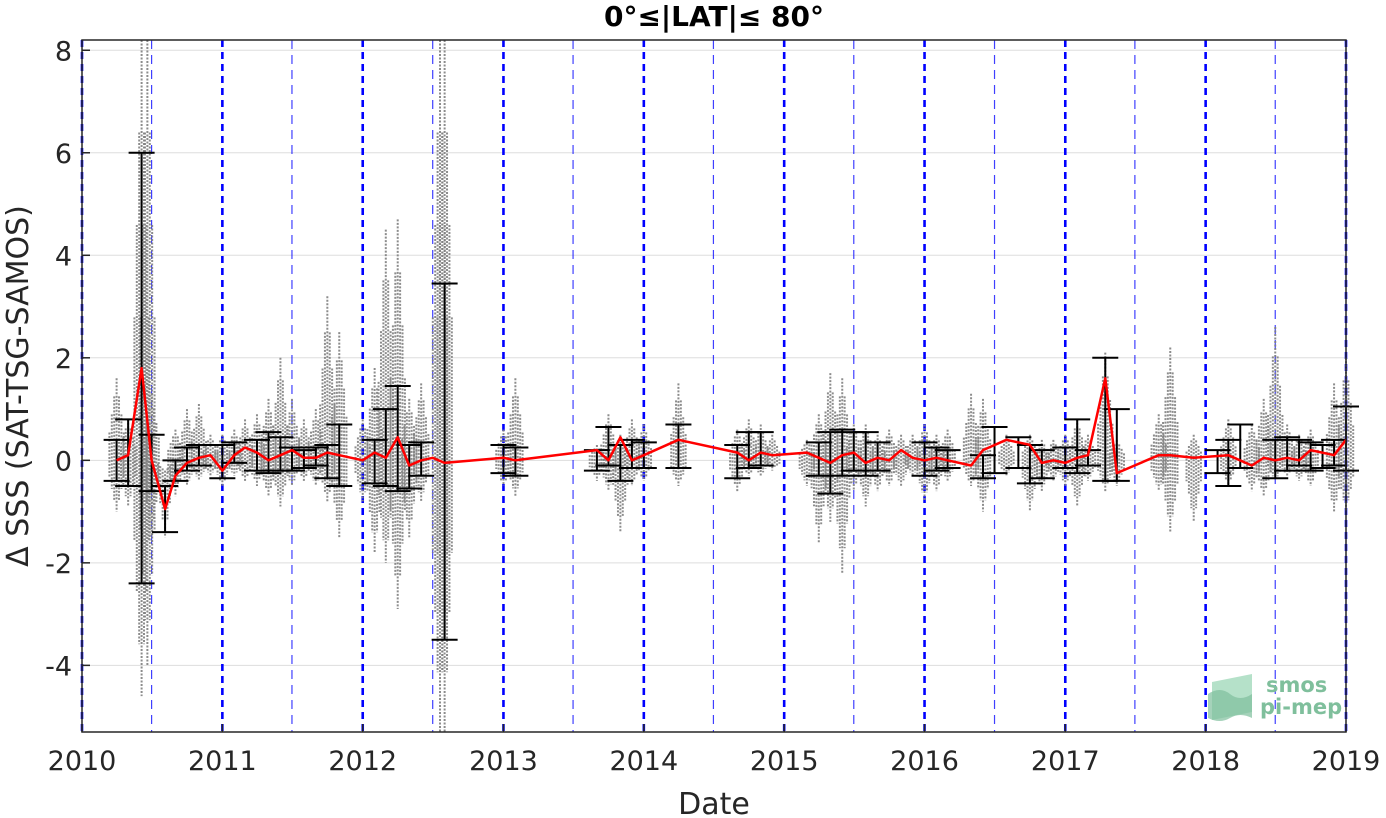  Describe the element at coordinates (714, 750) in the screenshot. I see `x-tick-labels: 2010 2011 2012 2013 2014 2015 2016 2017 2018 2019` at that location.